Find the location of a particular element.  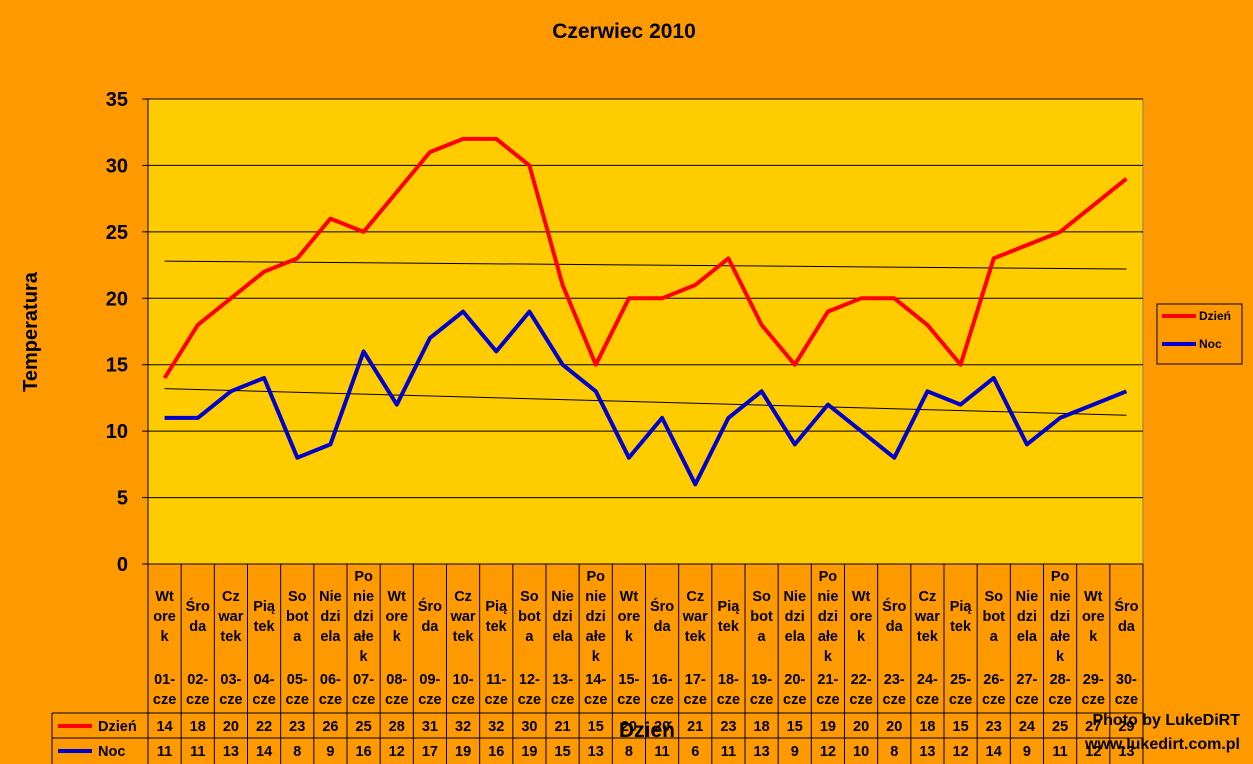

table-value: 16 is located at coordinates (496, 752).